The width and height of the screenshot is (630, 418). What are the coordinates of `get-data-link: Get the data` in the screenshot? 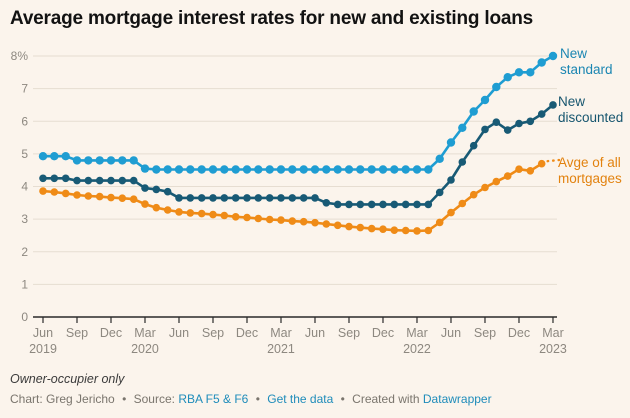 It's located at (300, 399).